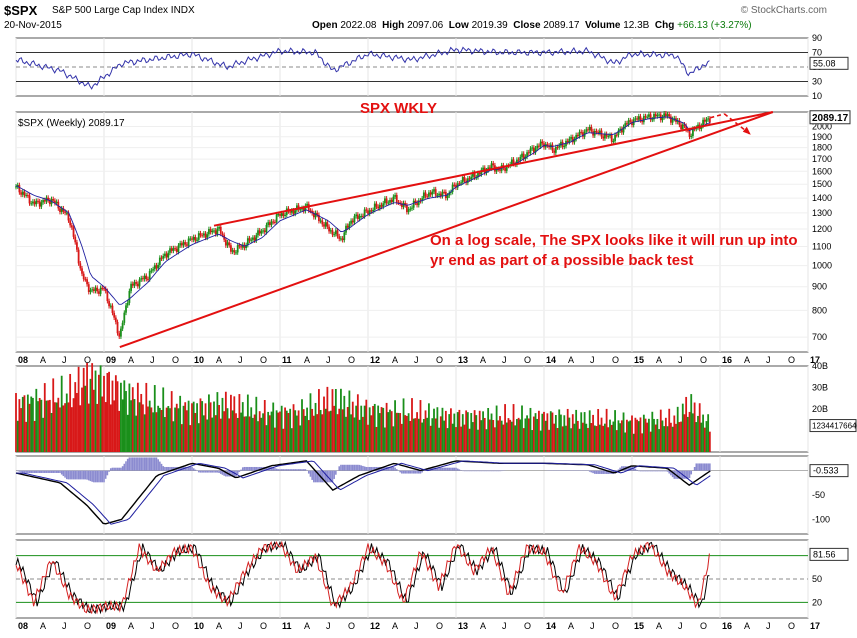 This screenshot has width=857, height=638. What do you see at coordinates (592, 360) in the screenshot?
I see `price-x-tick-label: J` at bounding box center [592, 360].